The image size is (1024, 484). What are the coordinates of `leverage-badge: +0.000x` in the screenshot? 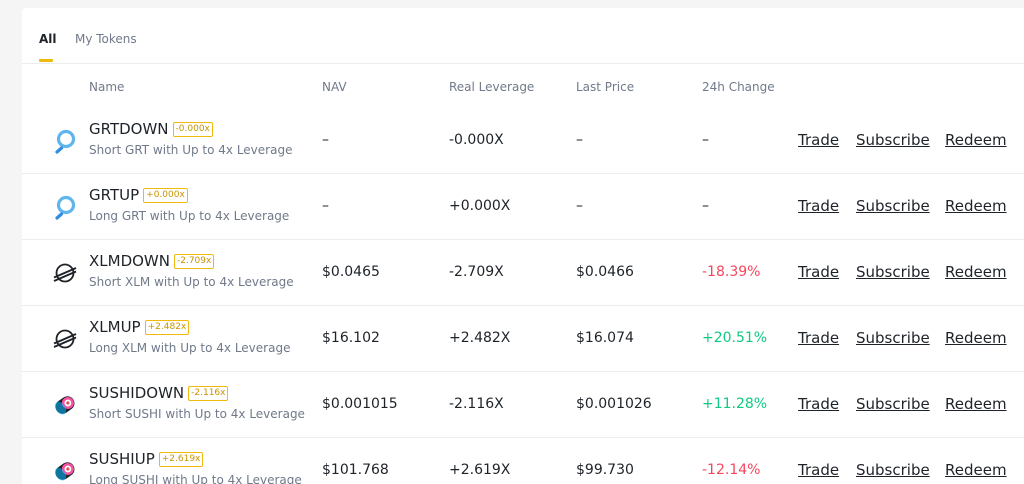 It's located at (165, 195).